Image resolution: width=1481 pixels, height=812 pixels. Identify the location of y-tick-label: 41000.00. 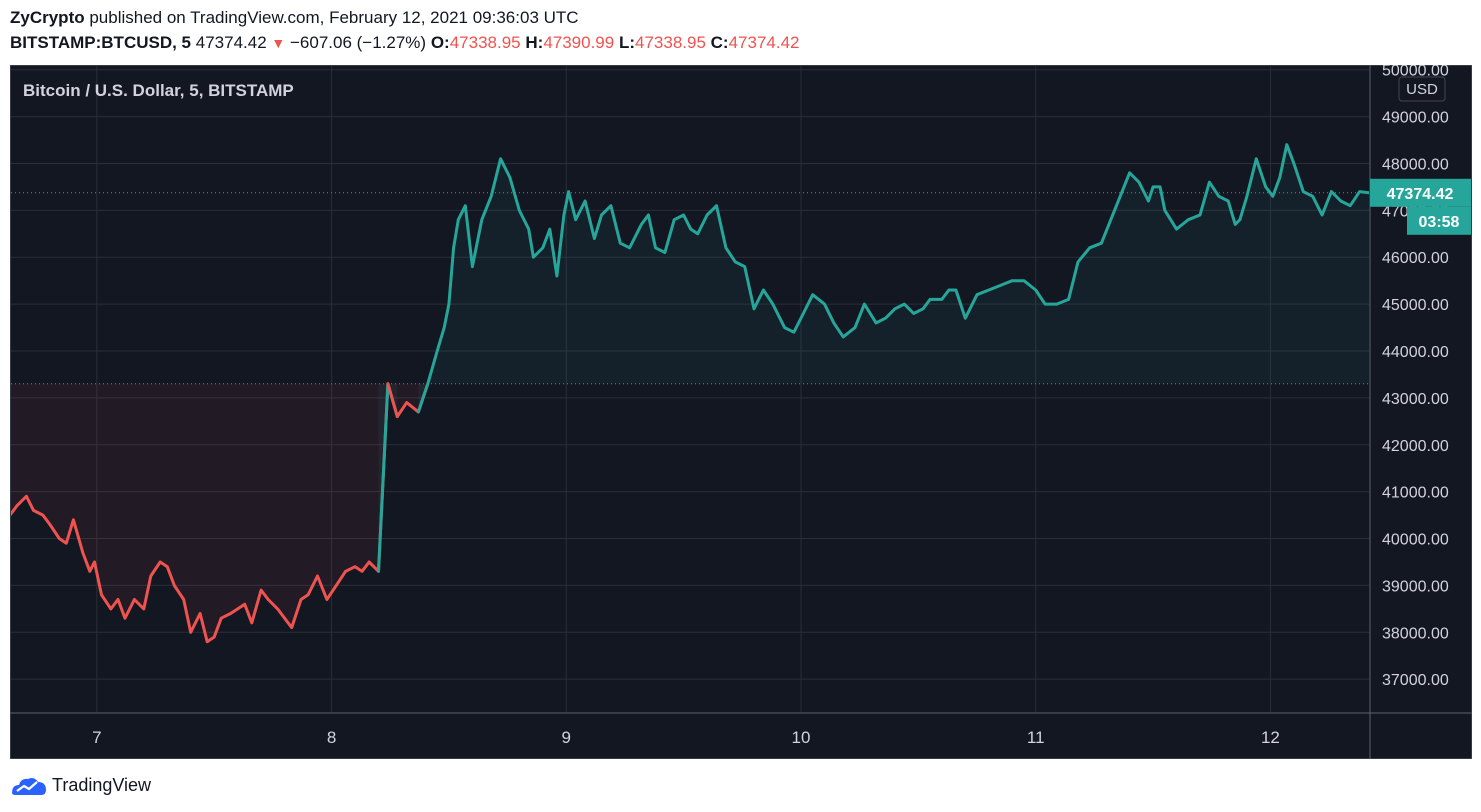
(1415, 493).